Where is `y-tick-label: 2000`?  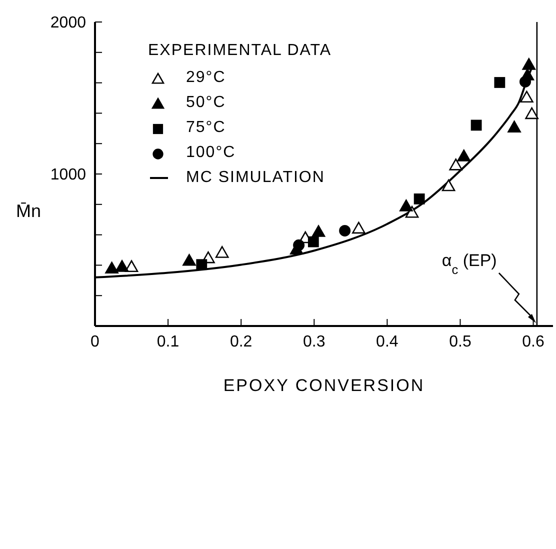 y-tick-label: 2000 is located at coordinates (68, 23).